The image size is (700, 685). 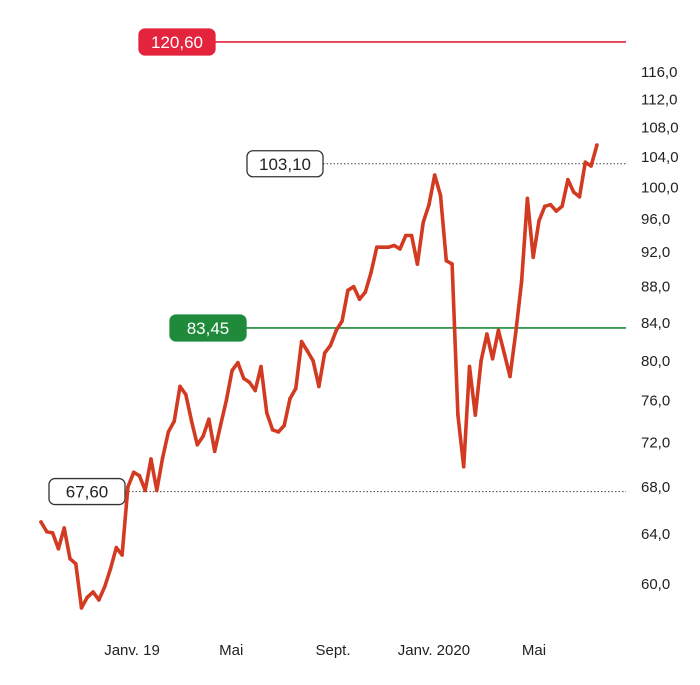 What do you see at coordinates (332, 650) in the screenshot?
I see `x-tick-label: Sept.` at bounding box center [332, 650].